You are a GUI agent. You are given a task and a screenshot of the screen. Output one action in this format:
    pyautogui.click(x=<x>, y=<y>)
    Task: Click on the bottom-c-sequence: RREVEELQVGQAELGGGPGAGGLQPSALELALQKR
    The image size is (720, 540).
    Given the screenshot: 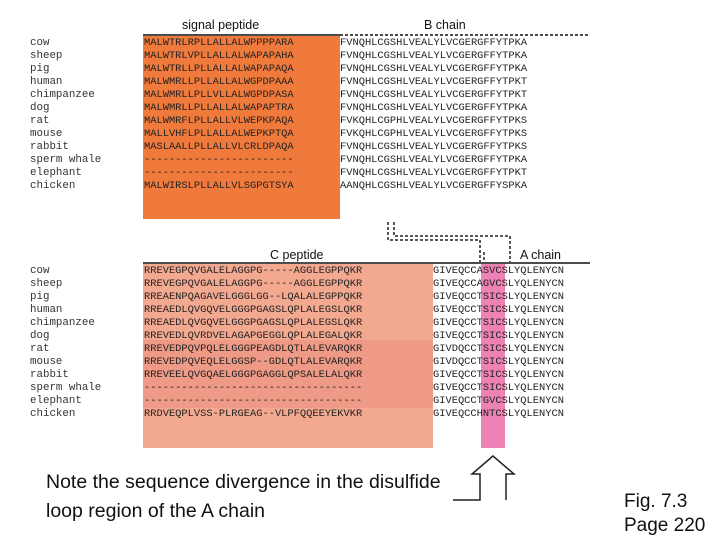 What is the action you would take?
    pyautogui.click(x=253, y=375)
    